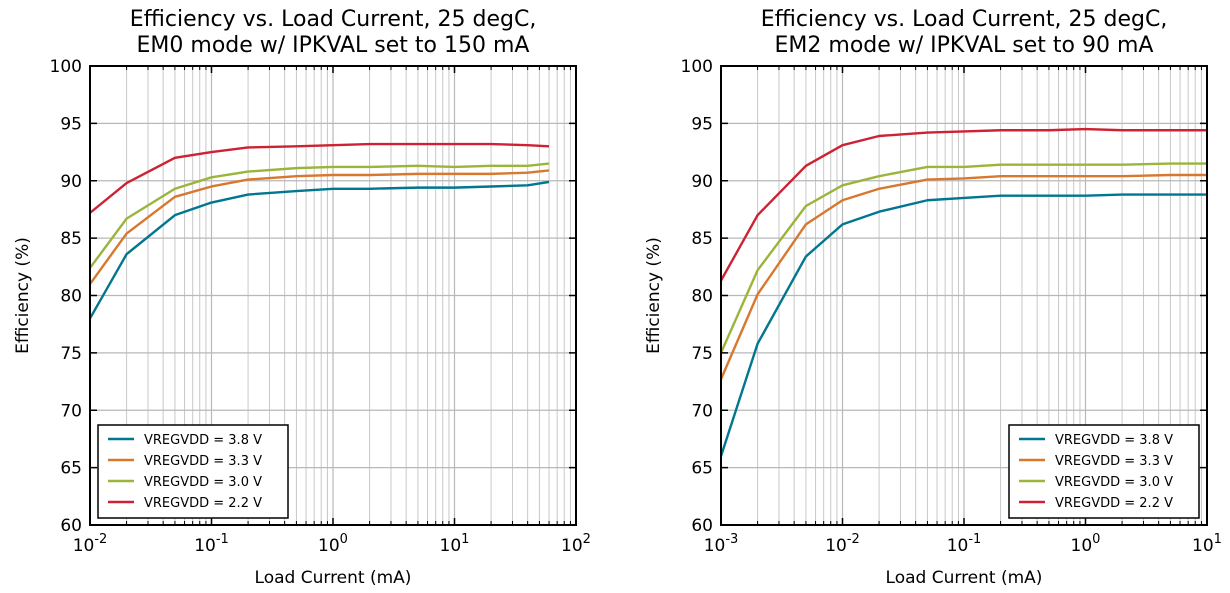 This screenshot has width=1230, height=593. Describe the element at coordinates (333, 45) in the screenshot. I see `chart-title-line-1: EM0 mode w/ IPKVAL set to 150 mA` at that location.